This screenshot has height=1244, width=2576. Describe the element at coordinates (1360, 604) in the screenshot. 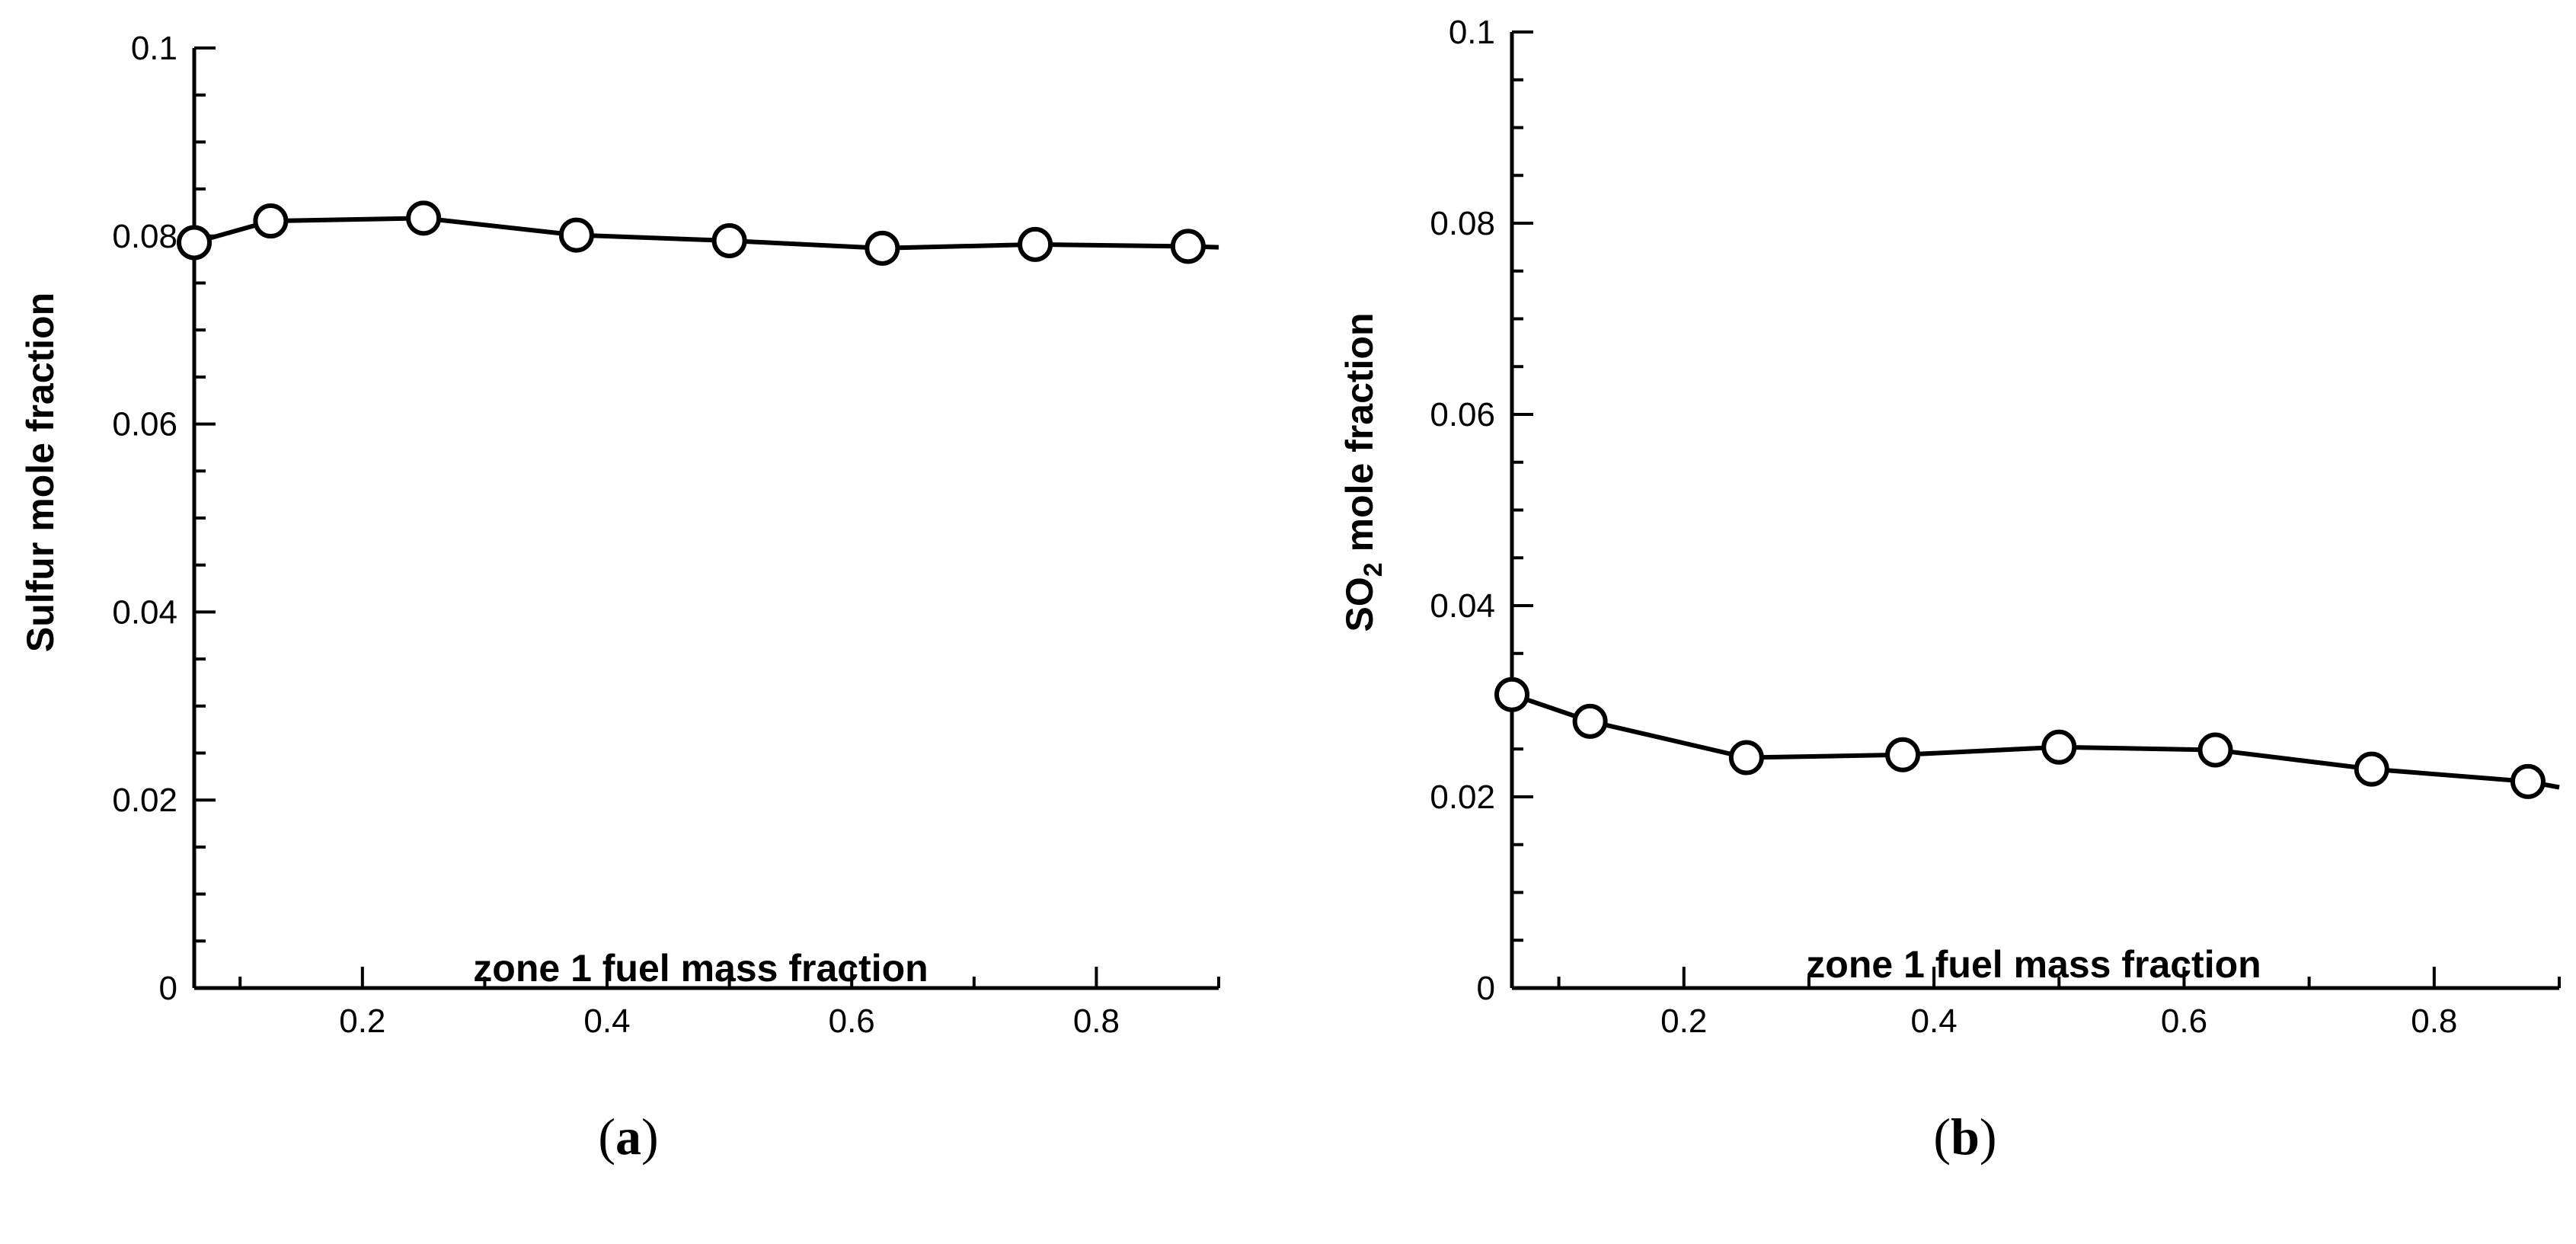

I see `y-axis-title-b-main: SO` at that location.